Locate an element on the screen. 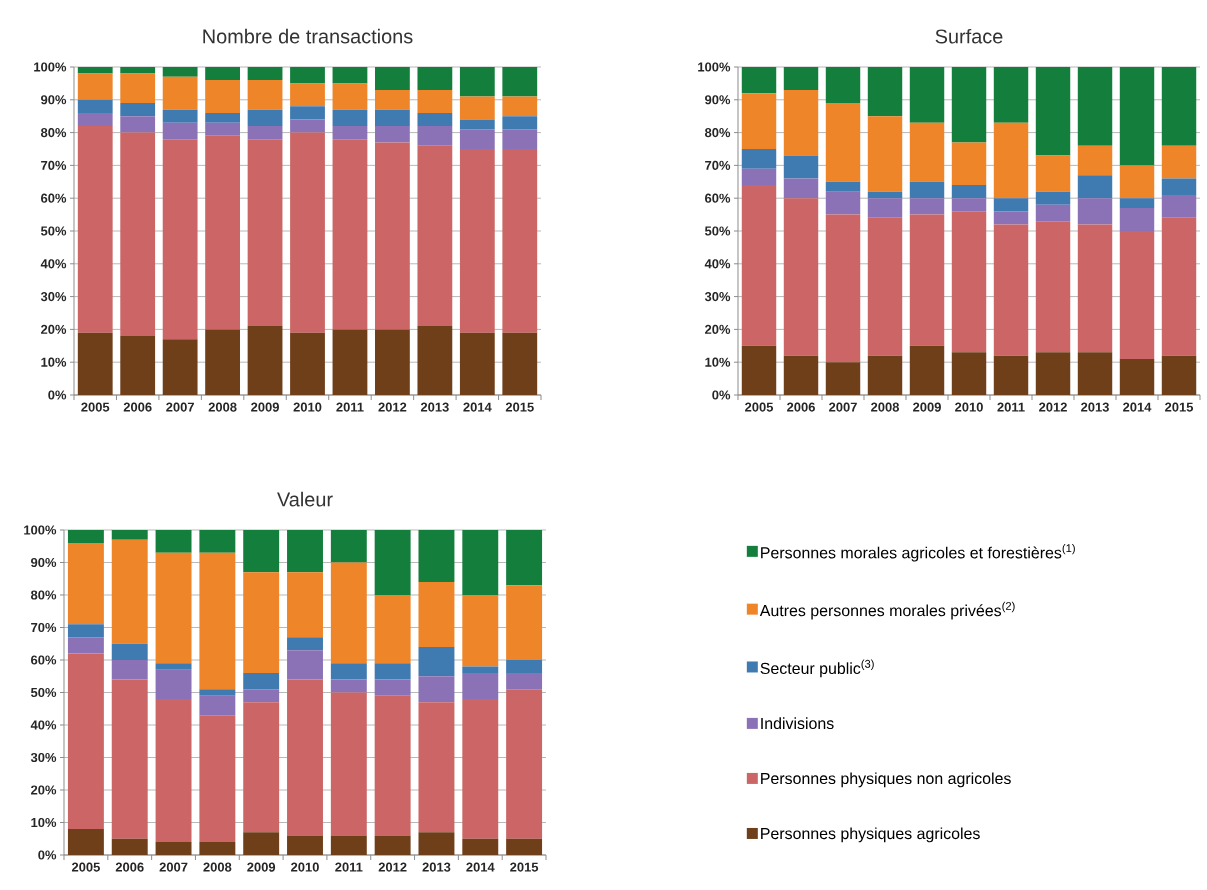  x-tick-label: 2009 is located at coordinates (261, 867).